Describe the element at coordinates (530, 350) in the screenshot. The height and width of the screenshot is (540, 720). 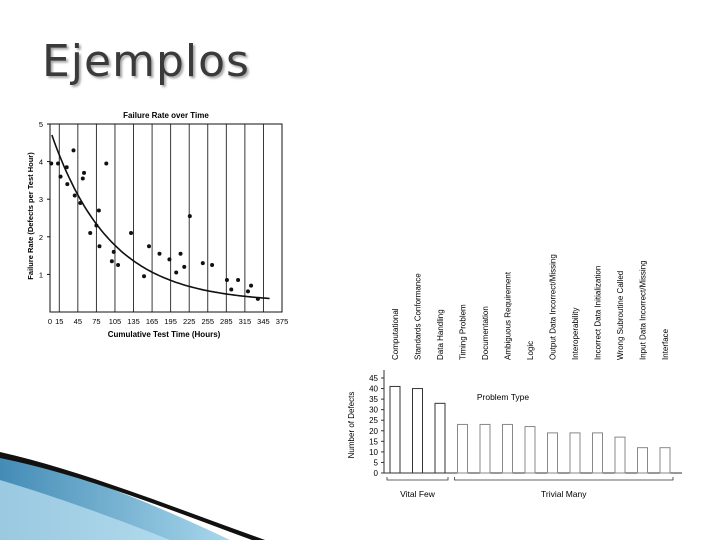
I see `bar-category-label: Logic` at that location.